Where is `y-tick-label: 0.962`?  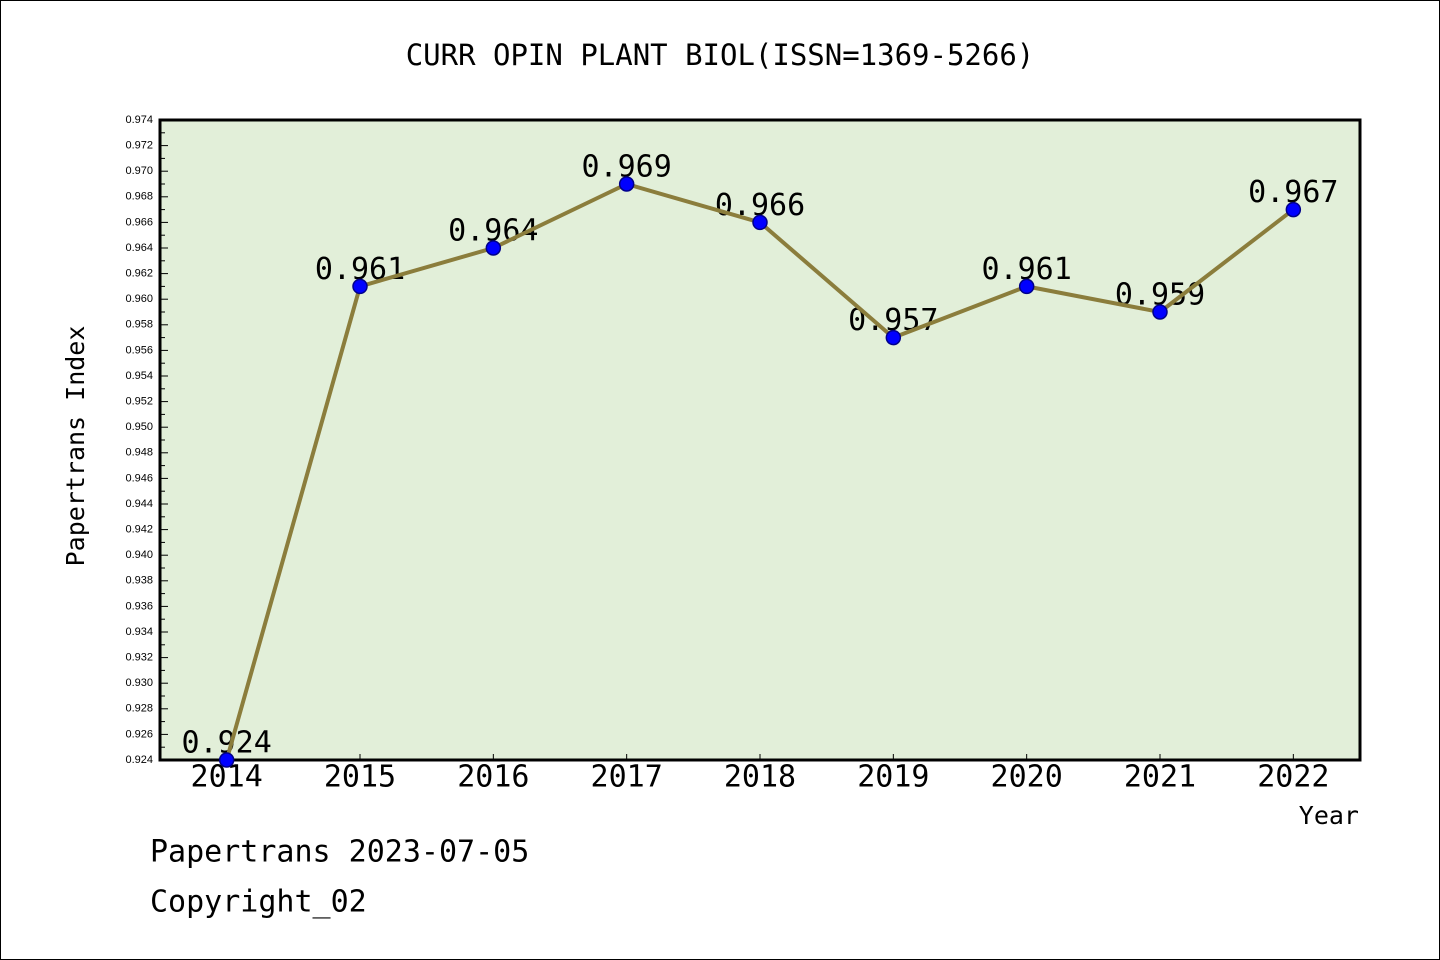 y-tick-label: 0.962 is located at coordinates (139, 274).